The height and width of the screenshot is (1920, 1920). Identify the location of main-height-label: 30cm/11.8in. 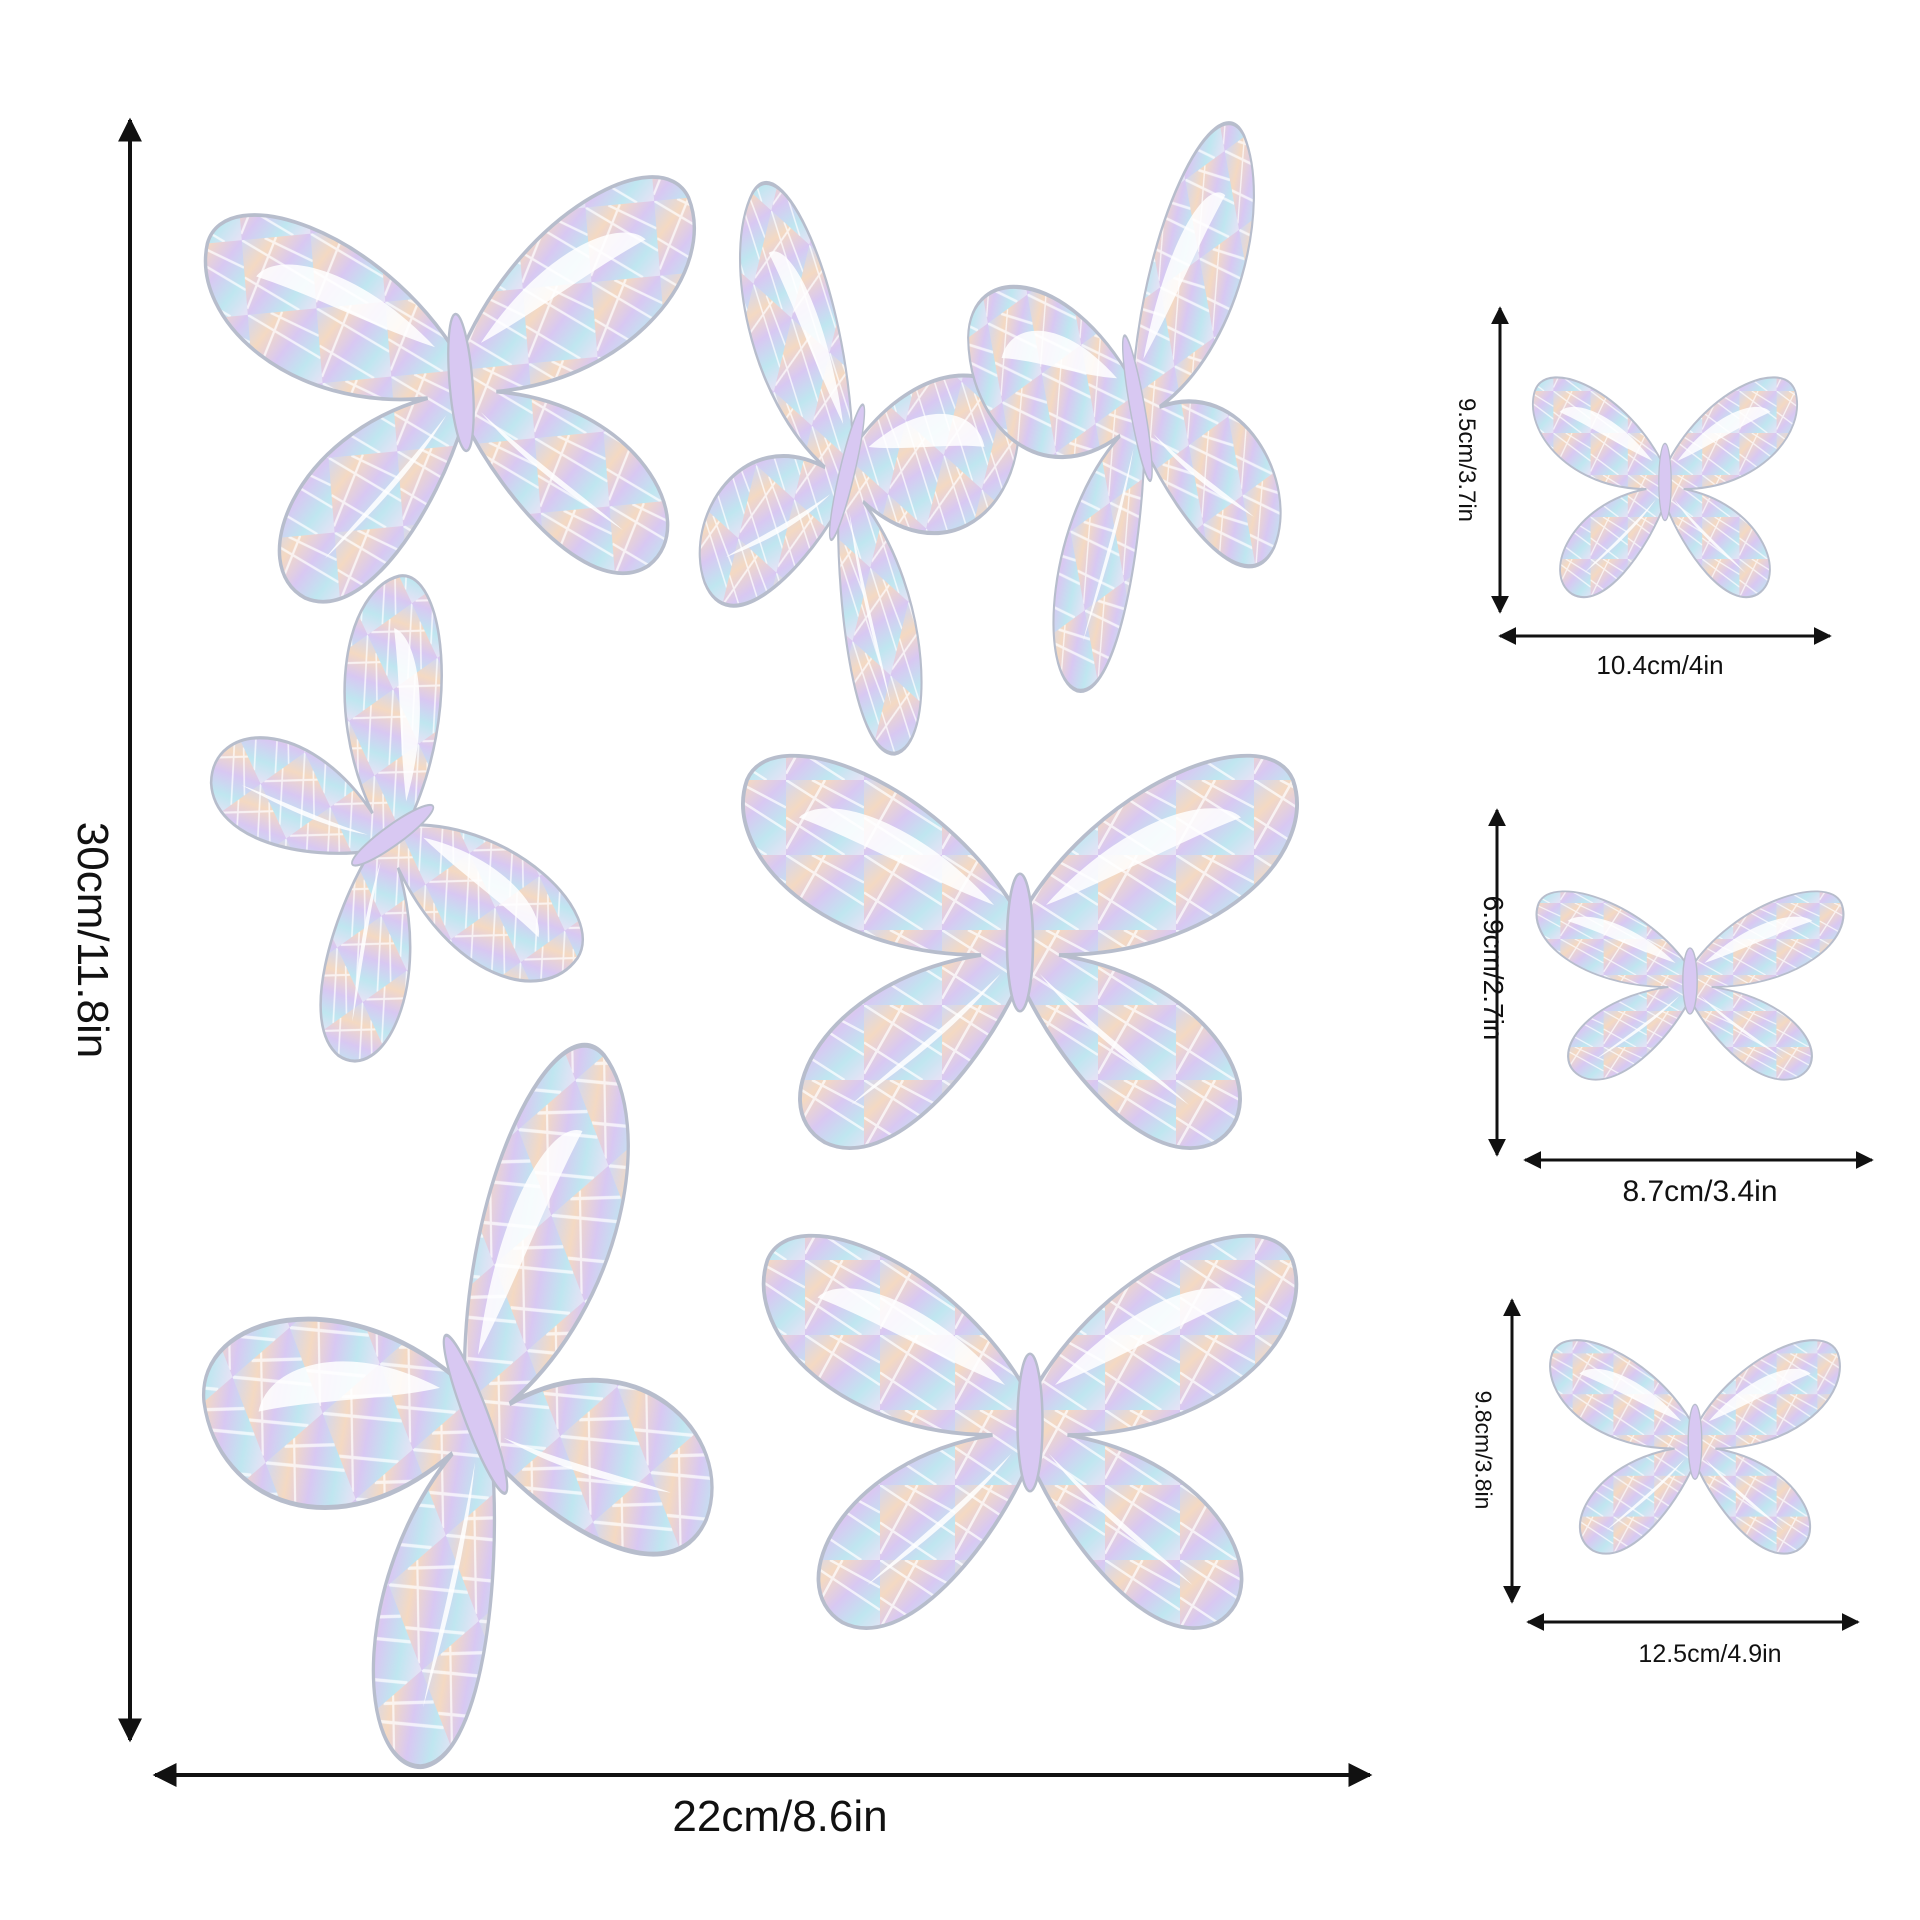
(92, 940).